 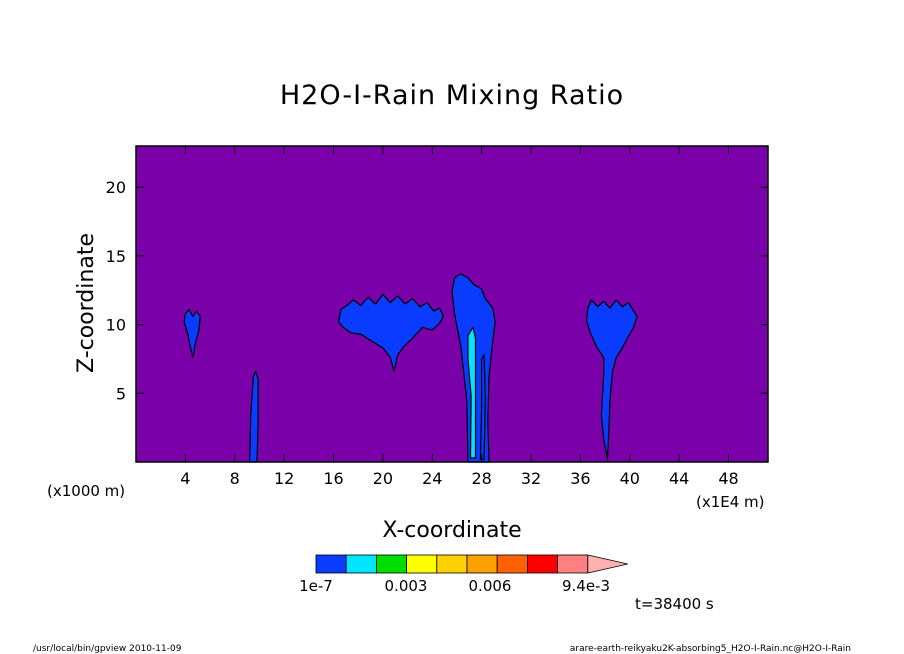 What do you see at coordinates (730, 502) in the screenshot?
I see `x-scale-label: (x1E4 m)` at bounding box center [730, 502].